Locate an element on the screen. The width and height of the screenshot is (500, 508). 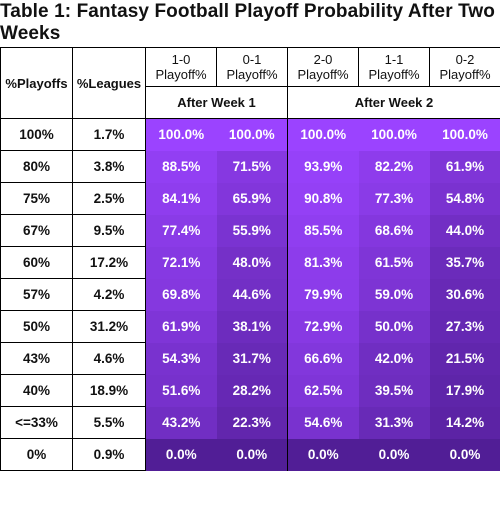
table-row: 43% 4.6% 54.3% 31.7% 66.6% 42.0% 21.5% is located at coordinates (250, 358).